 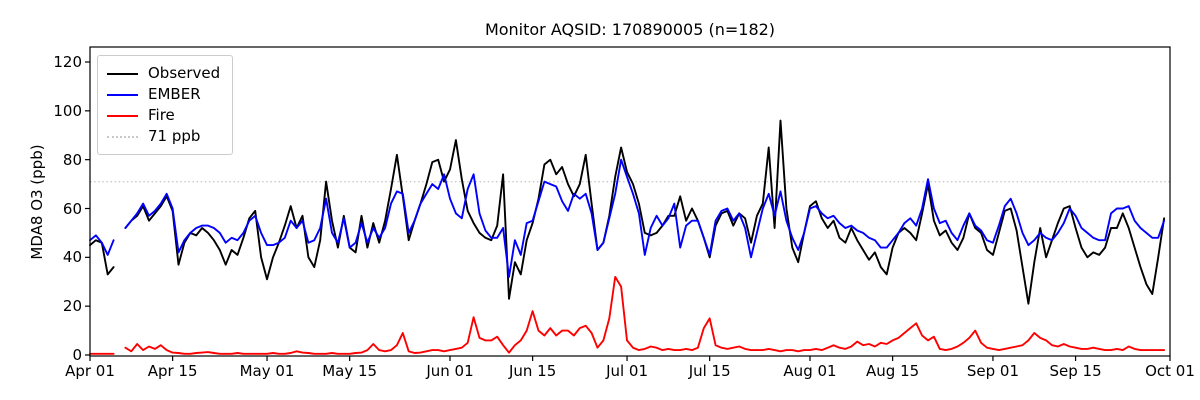 I want to click on x-tick-label: Jun 01, so click(x=450, y=371).